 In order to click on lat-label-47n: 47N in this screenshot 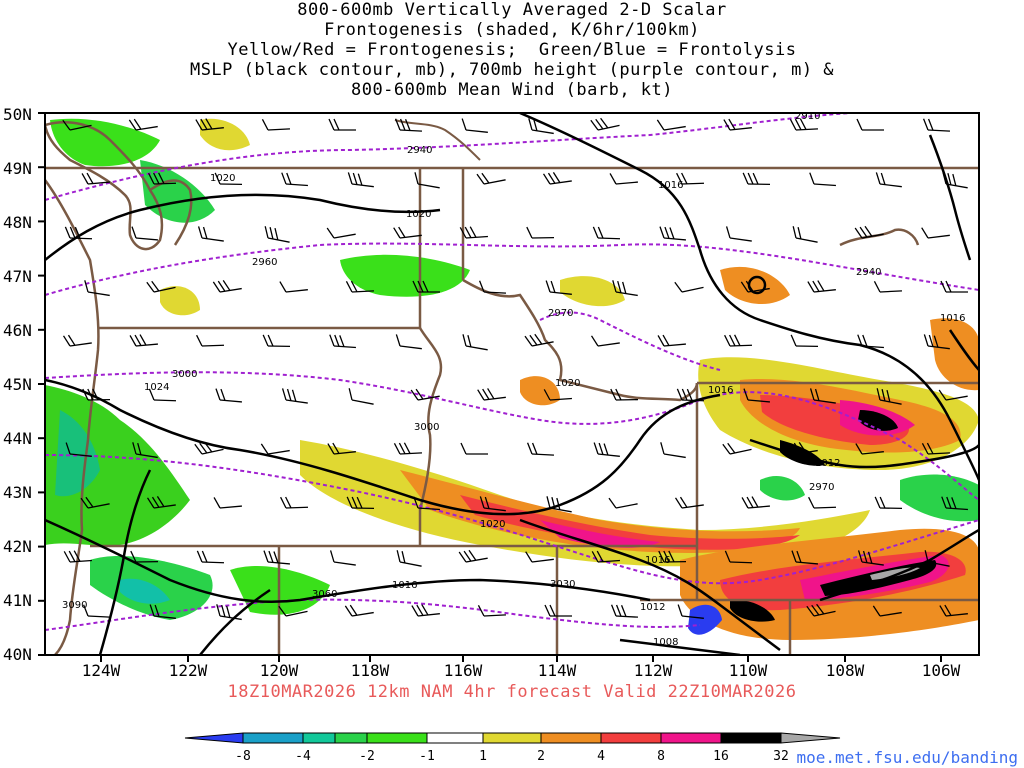, I will do `click(17, 276)`.